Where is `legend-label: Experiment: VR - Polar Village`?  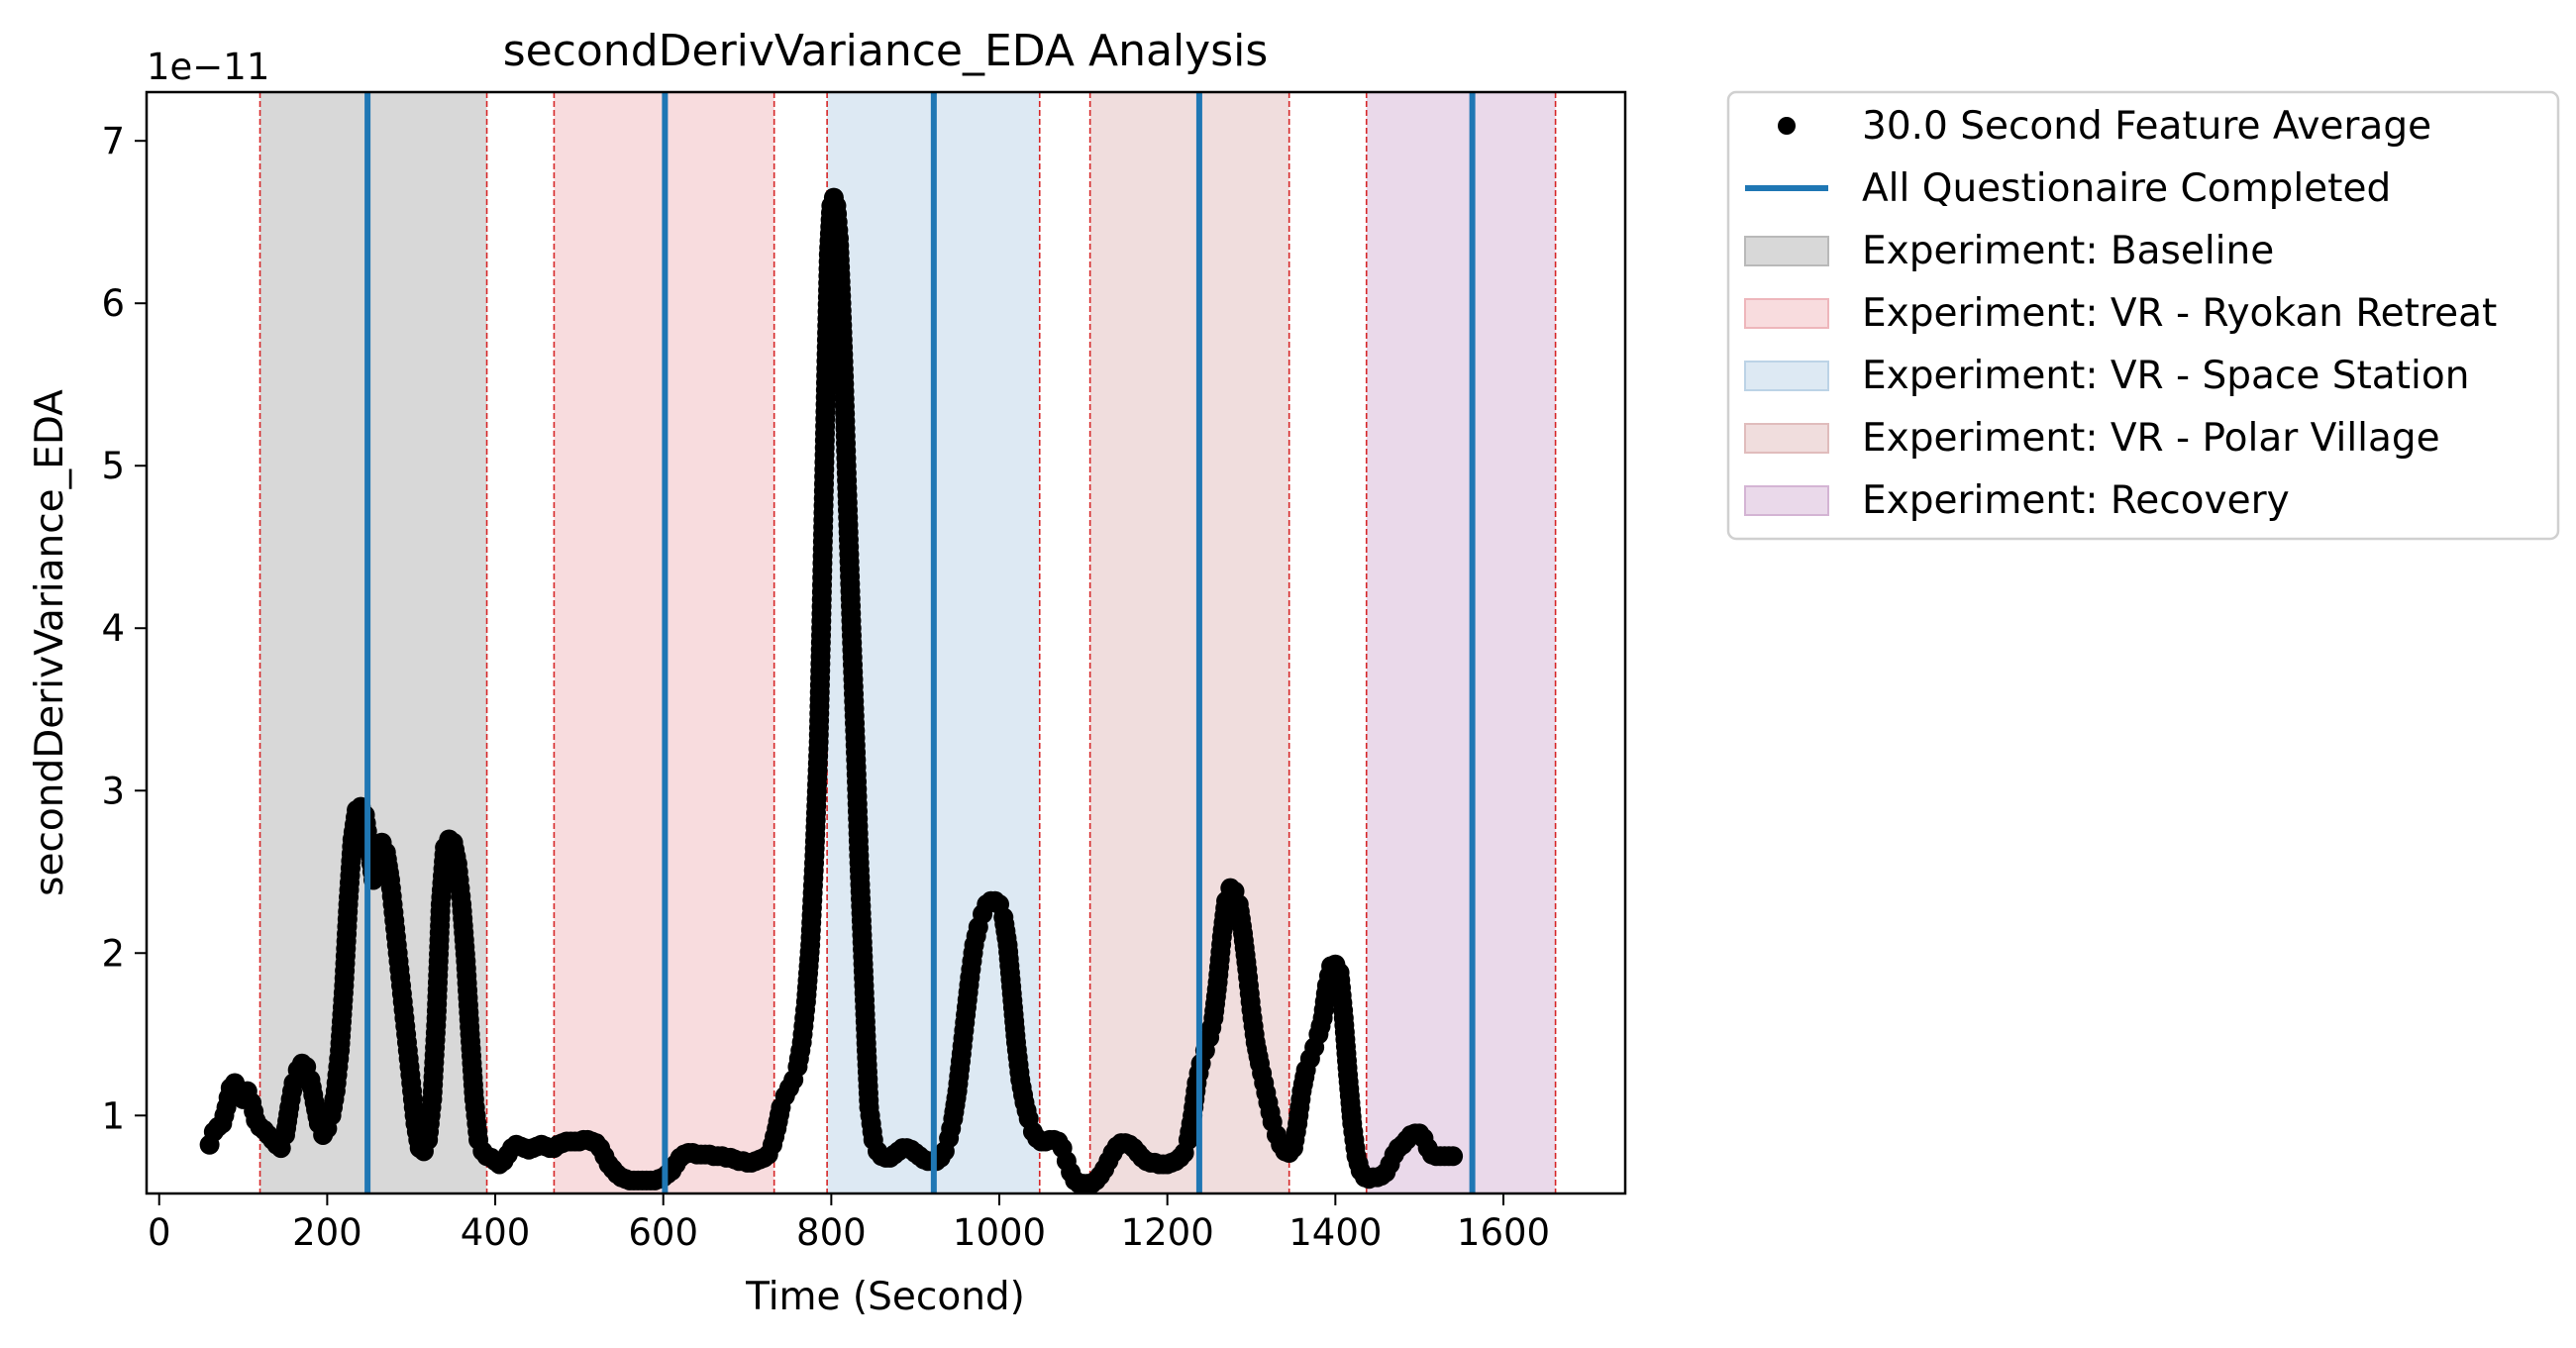
legend-label: Experiment: VR - Polar Village is located at coordinates (2151, 438).